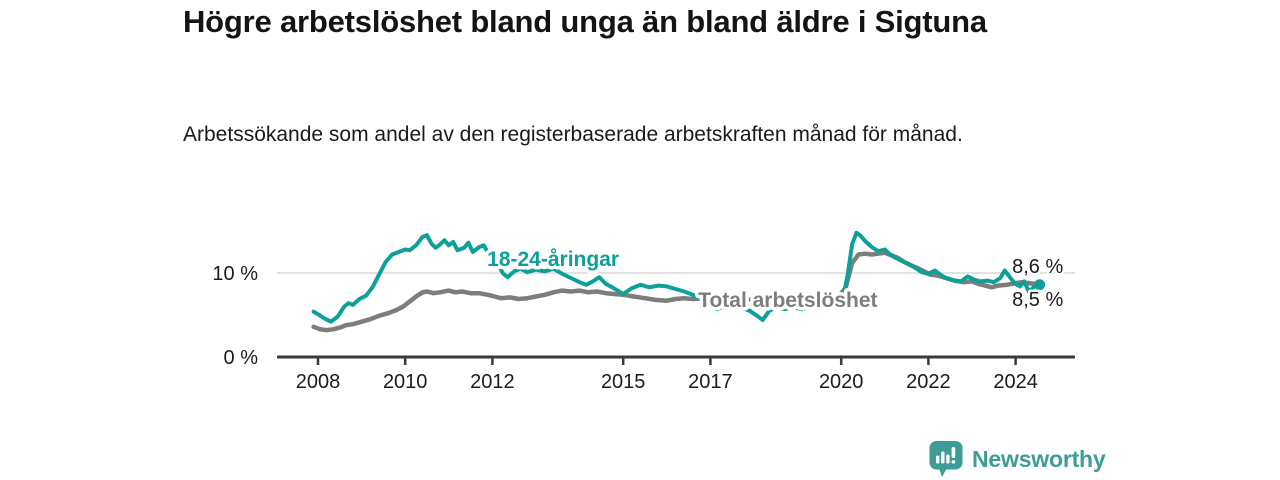 The image size is (1280, 480). I want to click on y-tick-label-10: 10 %, so click(235, 274).